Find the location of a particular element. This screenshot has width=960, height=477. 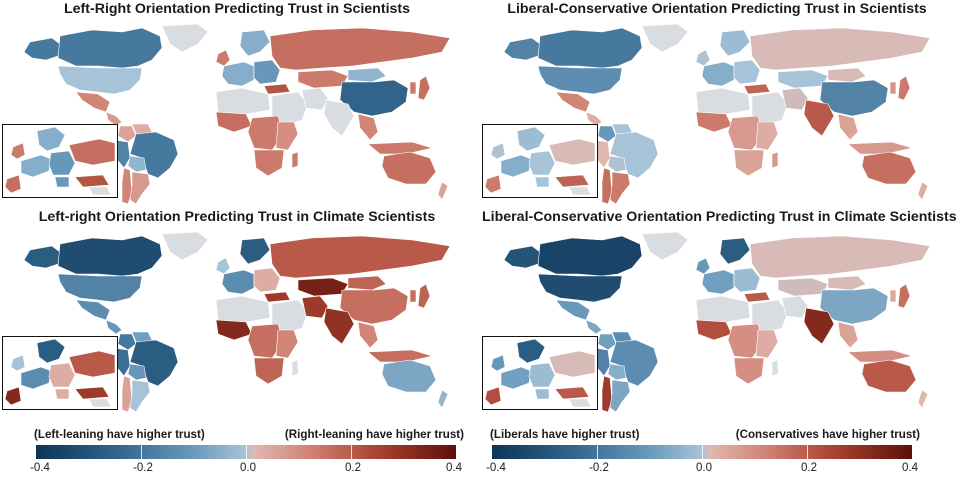

inset-country-middle-east is located at coordinates (100, 191).